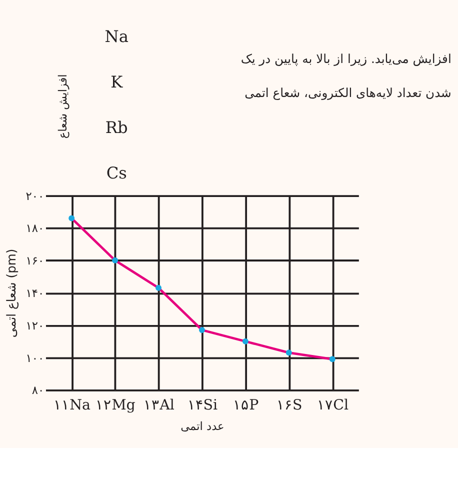 The width and height of the screenshot is (458, 490). What do you see at coordinates (117, 82) in the screenshot?
I see `text: K` at bounding box center [117, 82].